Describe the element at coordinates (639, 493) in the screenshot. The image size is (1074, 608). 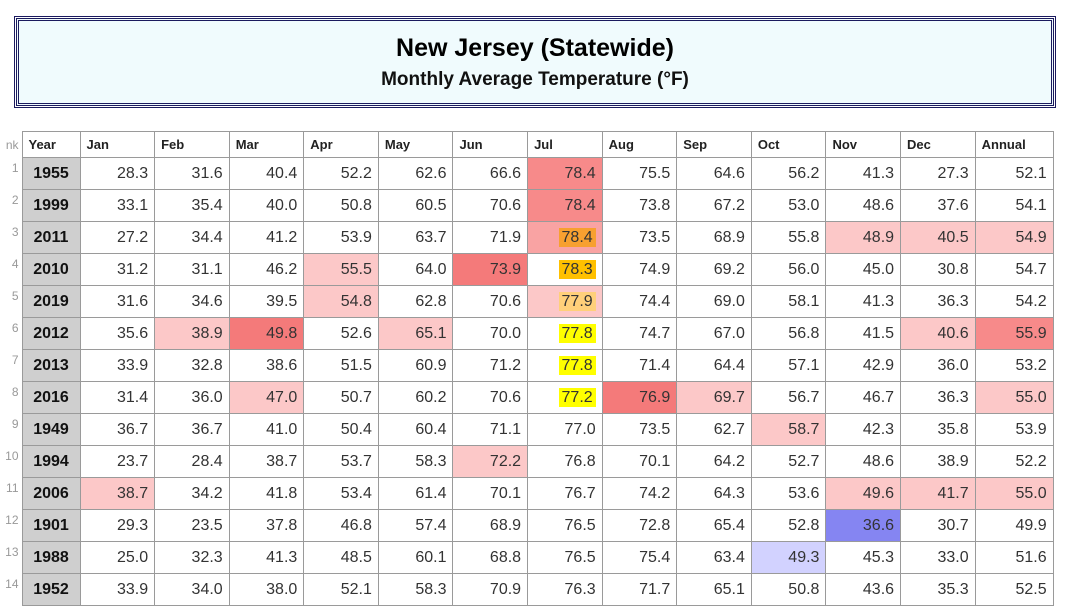
I see `value-cell: 74.2` at that location.